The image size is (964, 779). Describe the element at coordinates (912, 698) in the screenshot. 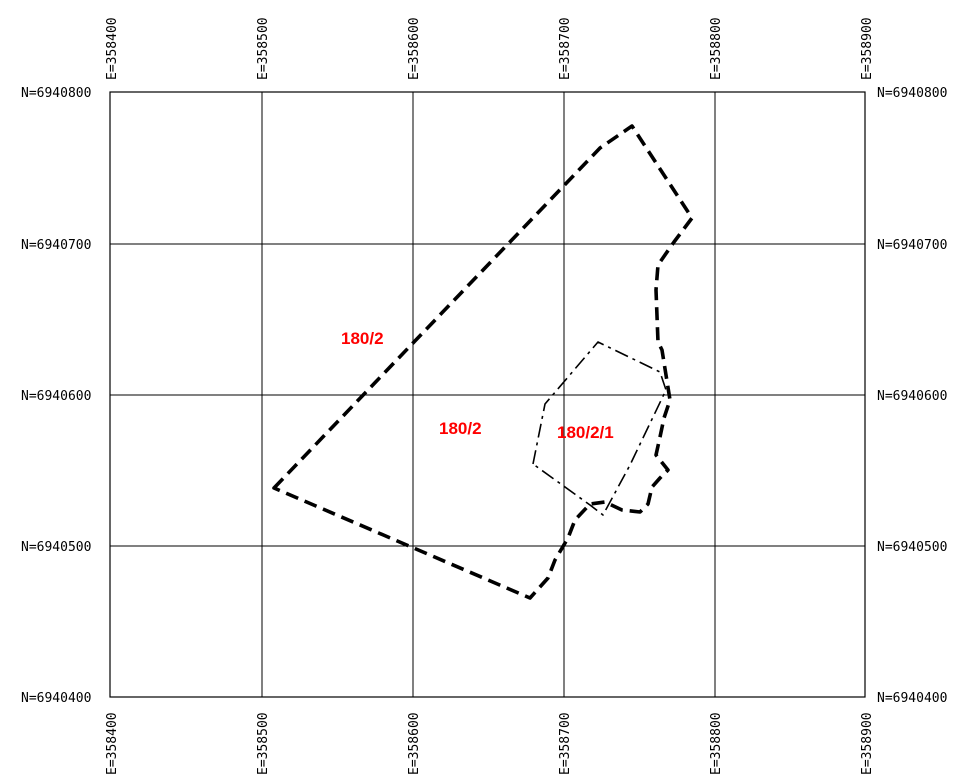

I see `northing-label-right: N=6940400` at that location.